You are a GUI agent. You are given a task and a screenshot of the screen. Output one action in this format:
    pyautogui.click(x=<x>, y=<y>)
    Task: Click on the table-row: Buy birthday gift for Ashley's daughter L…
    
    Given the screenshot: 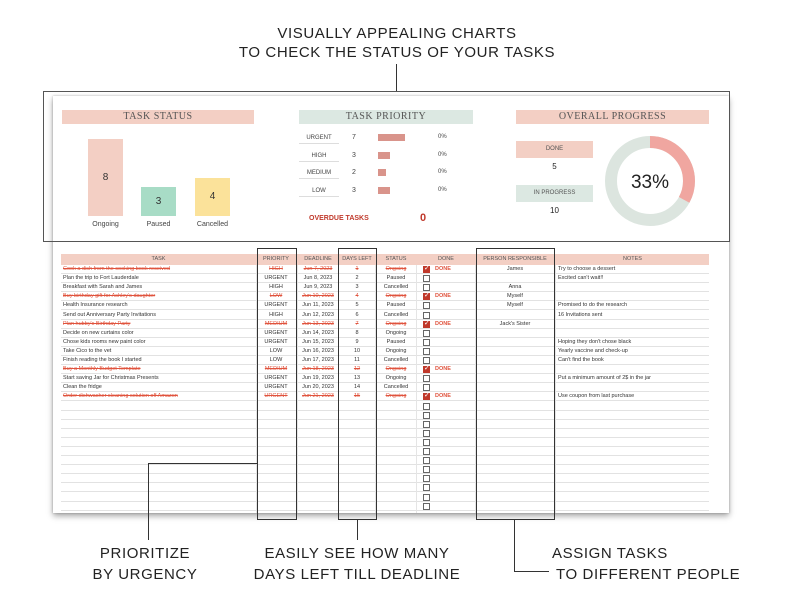 What is the action you would take?
    pyautogui.click(x=385, y=296)
    